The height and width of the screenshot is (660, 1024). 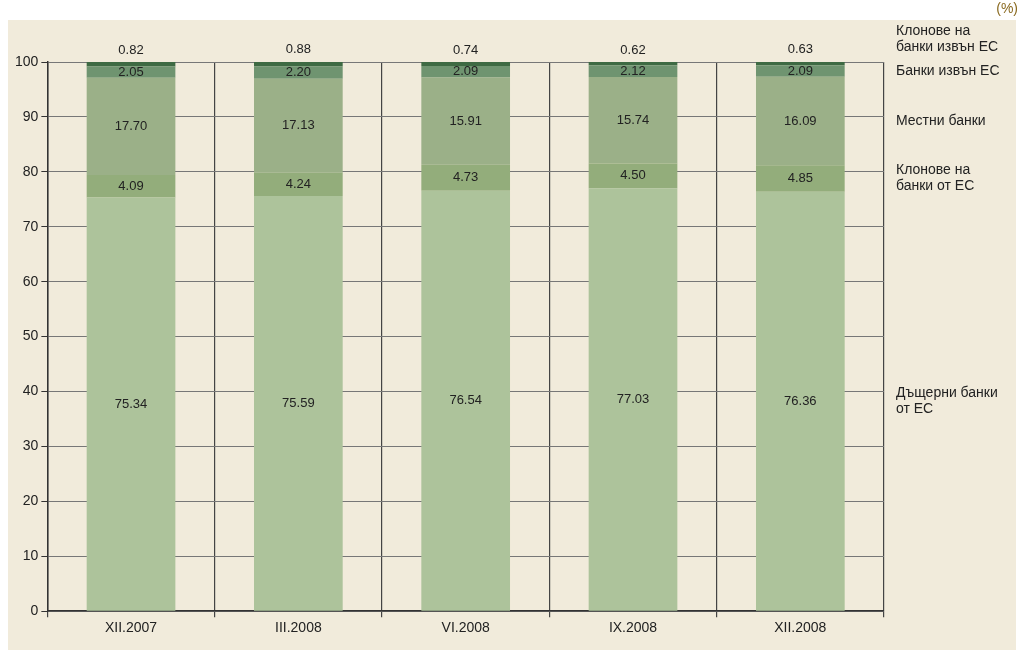 What do you see at coordinates (131, 627) in the screenshot?
I see `x-tick-label: XII.2007` at bounding box center [131, 627].